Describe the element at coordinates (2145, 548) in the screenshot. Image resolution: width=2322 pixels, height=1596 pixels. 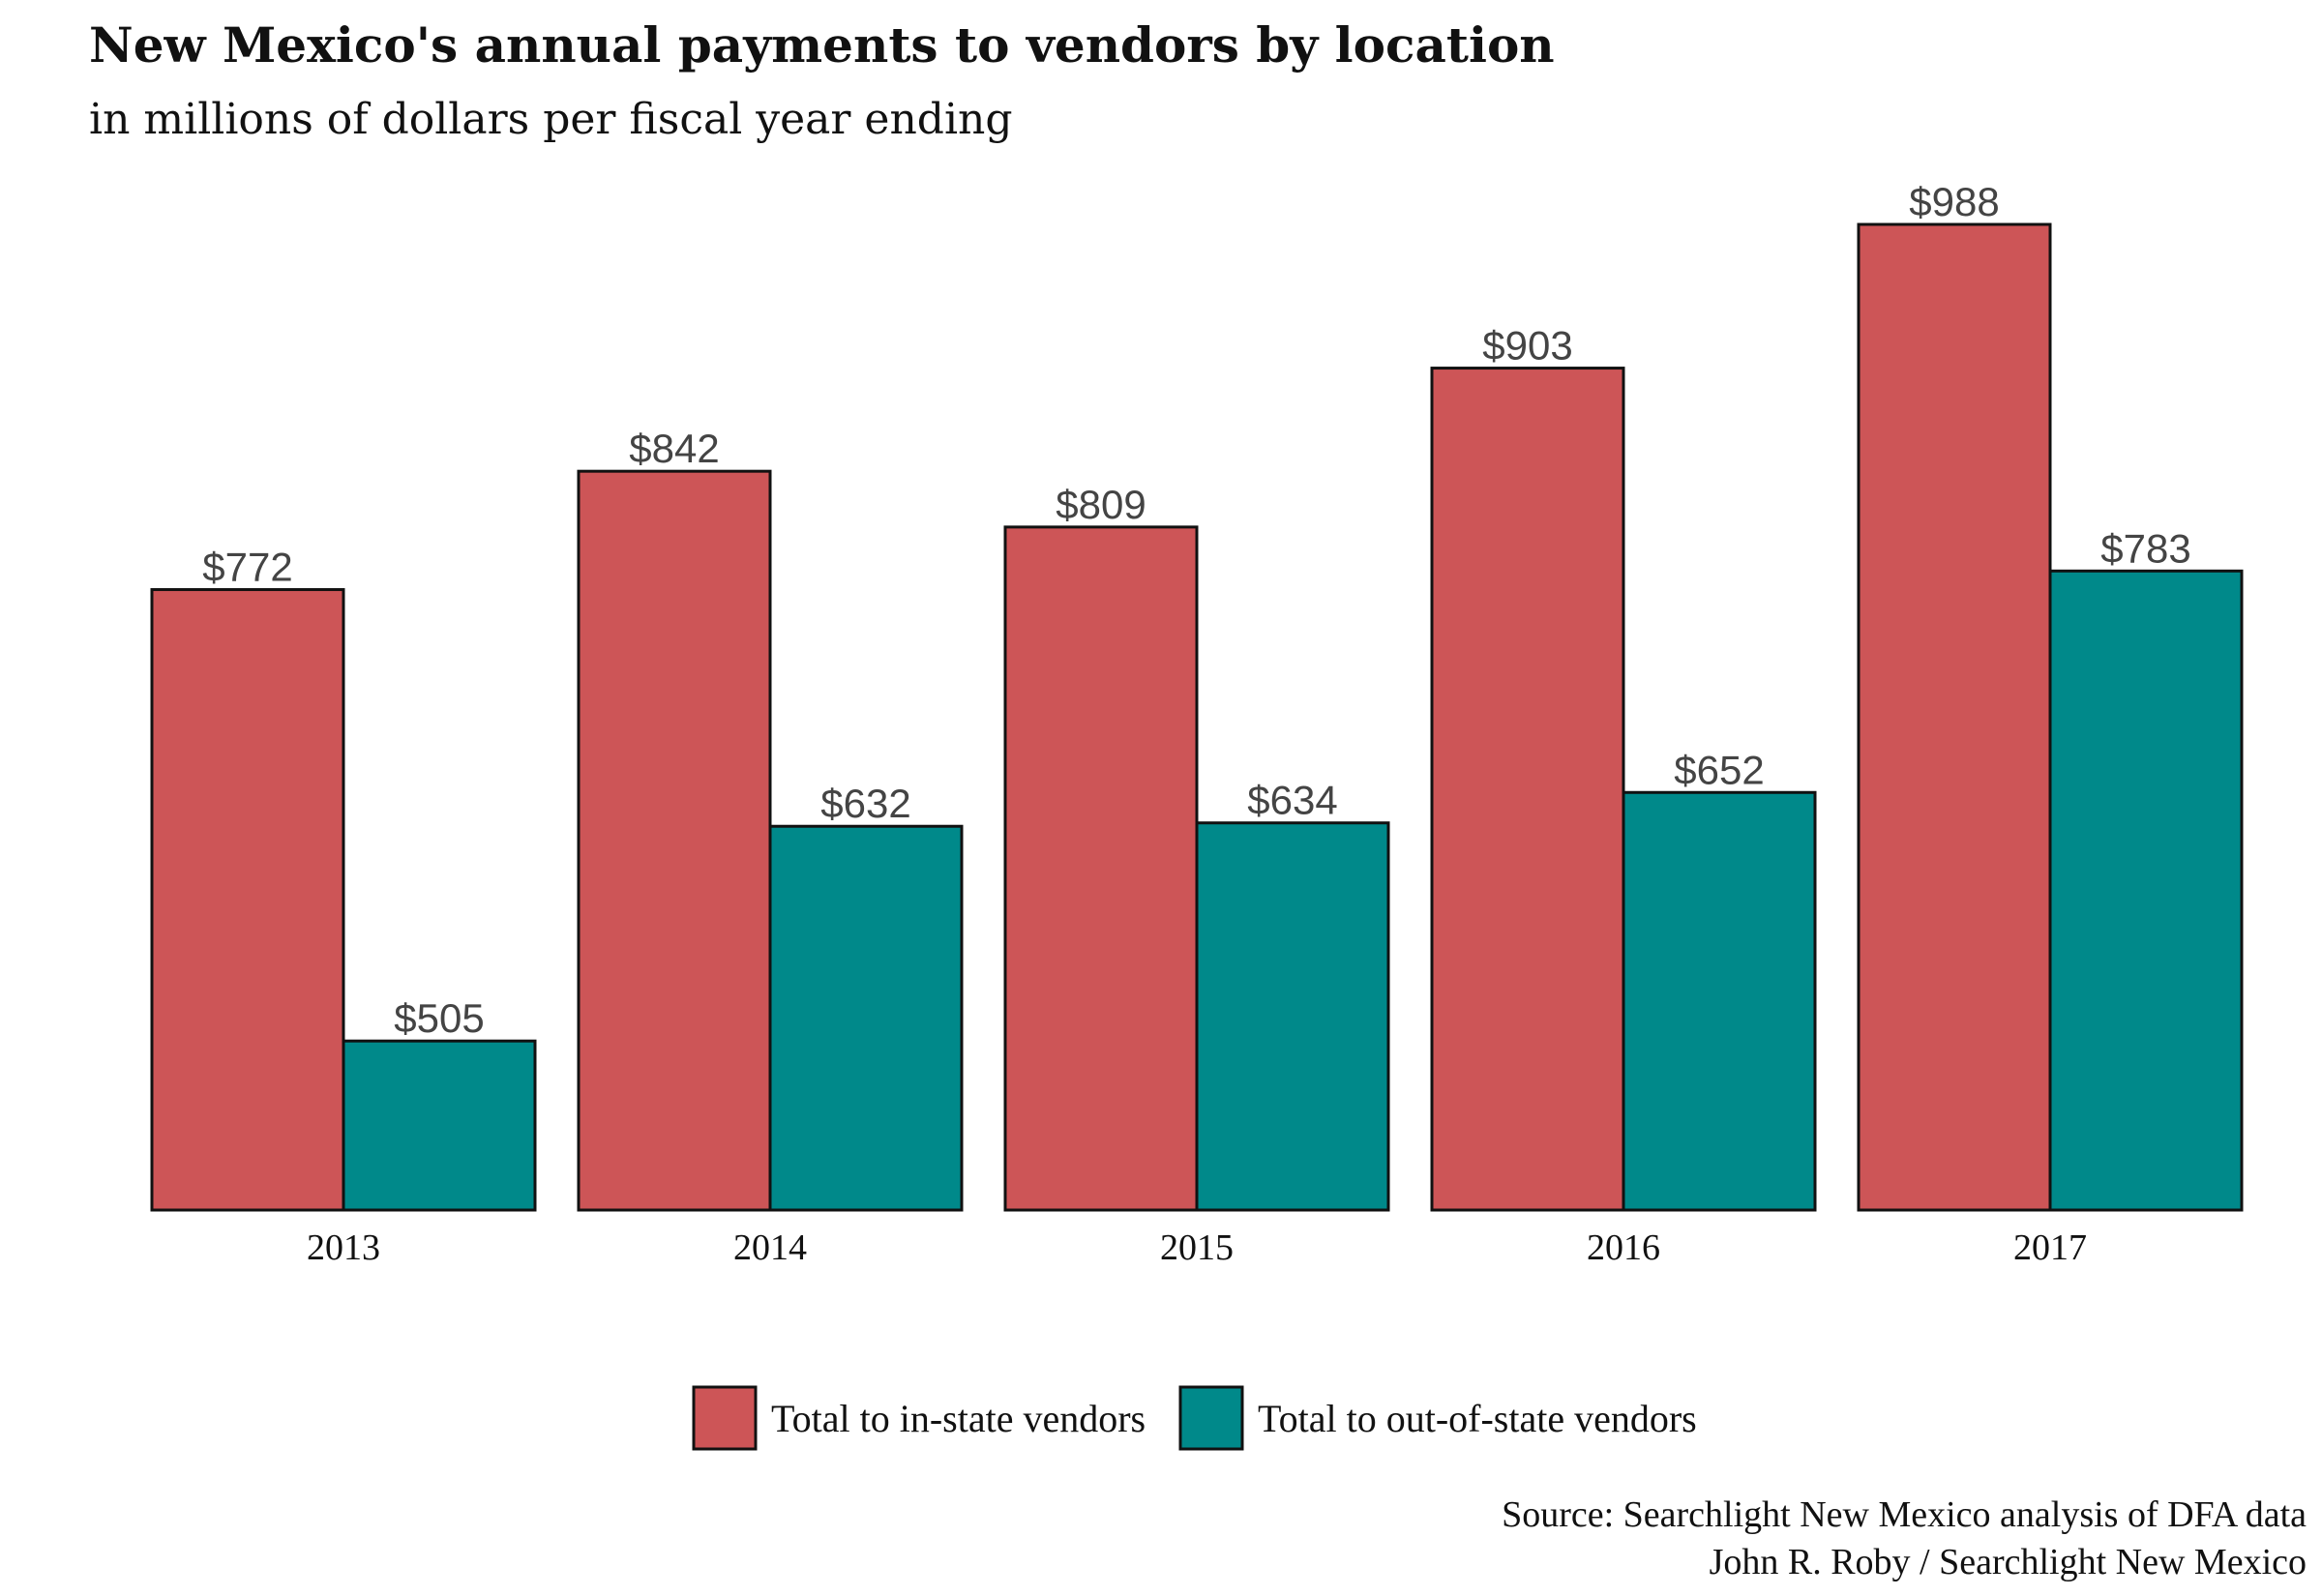
I see `value-label-out-of-state-2017: $783` at that location.